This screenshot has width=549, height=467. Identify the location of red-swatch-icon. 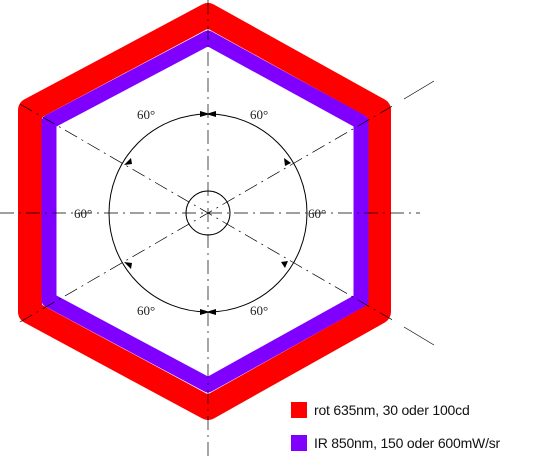
(299, 410).